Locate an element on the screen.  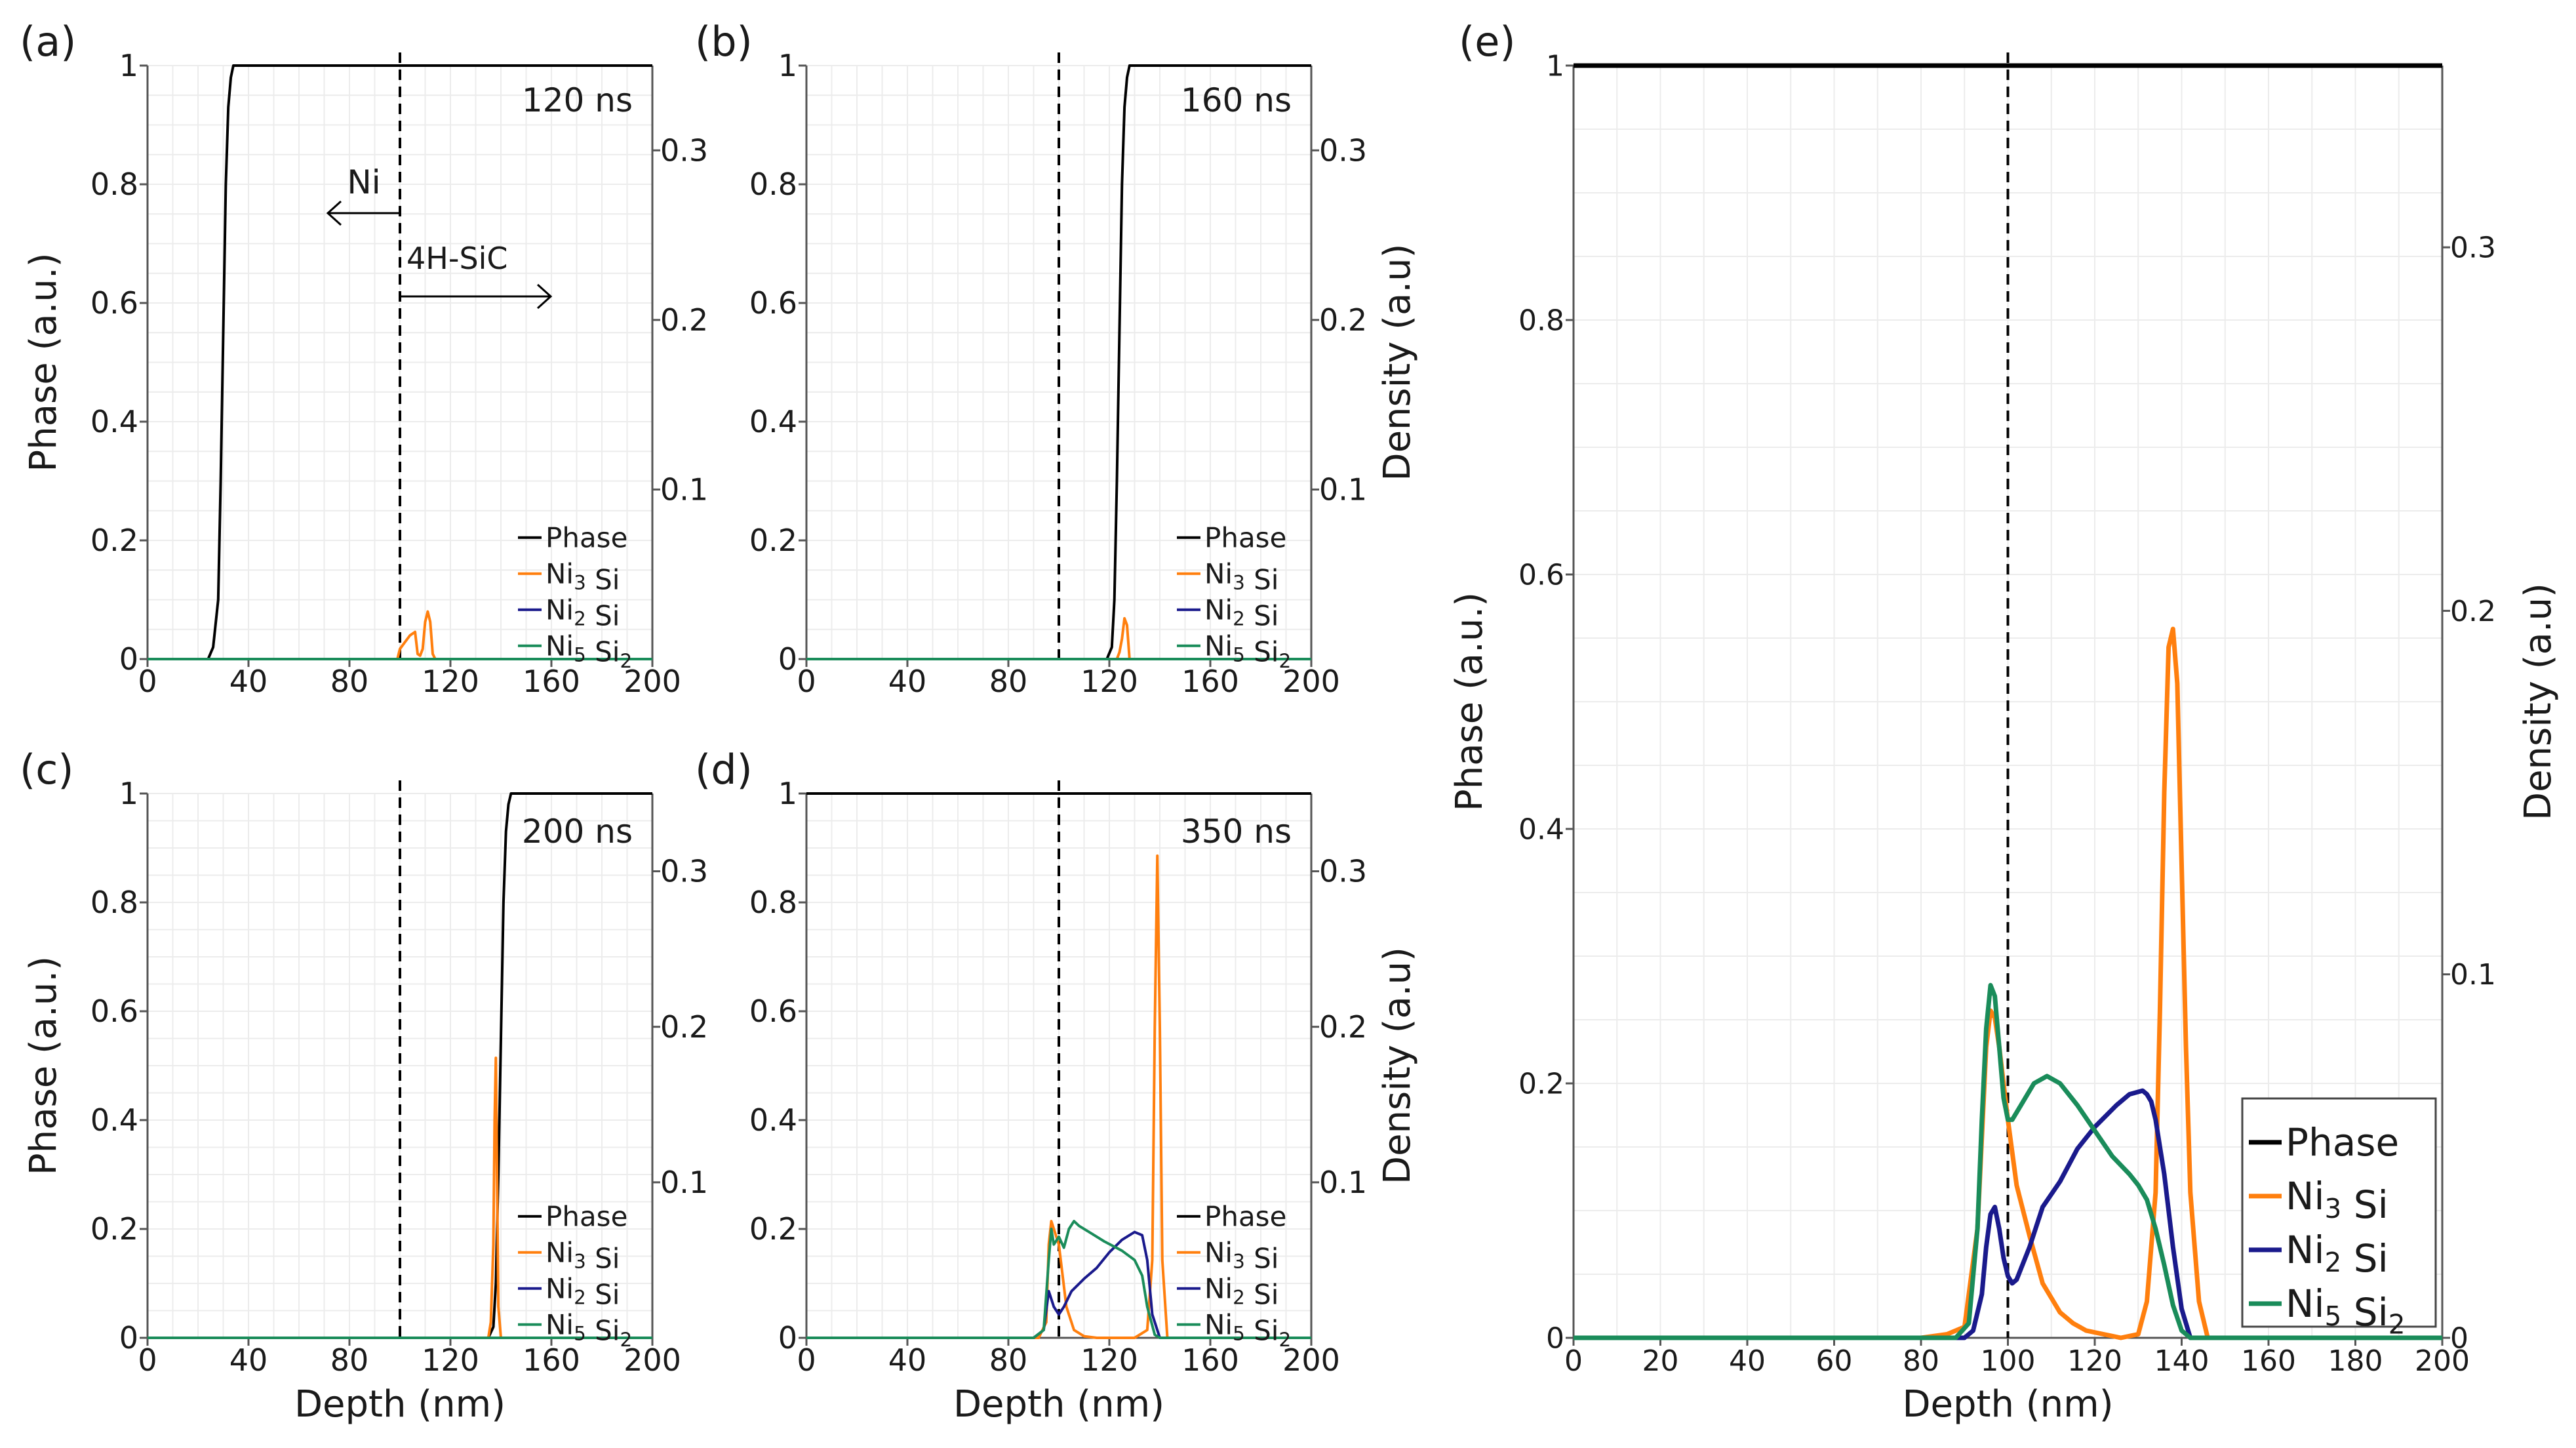
legend-label: Ni2 Si is located at coordinates (582, 1291).